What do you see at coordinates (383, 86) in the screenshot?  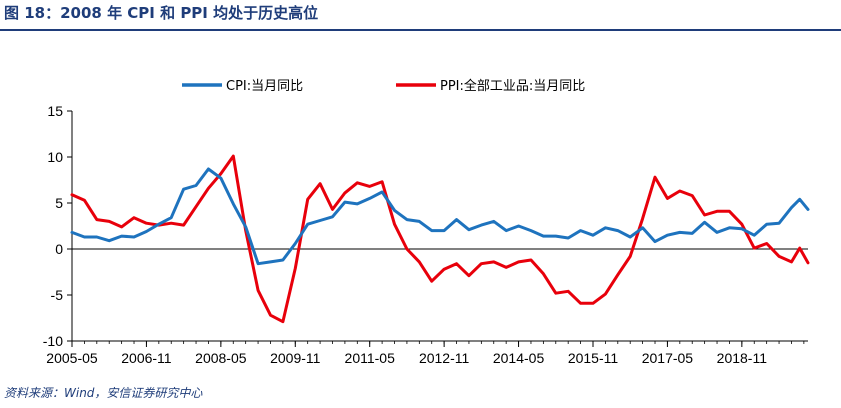 I see `legend: CPI:当月同比 PPI:全部工业品:当月同比` at bounding box center [383, 86].